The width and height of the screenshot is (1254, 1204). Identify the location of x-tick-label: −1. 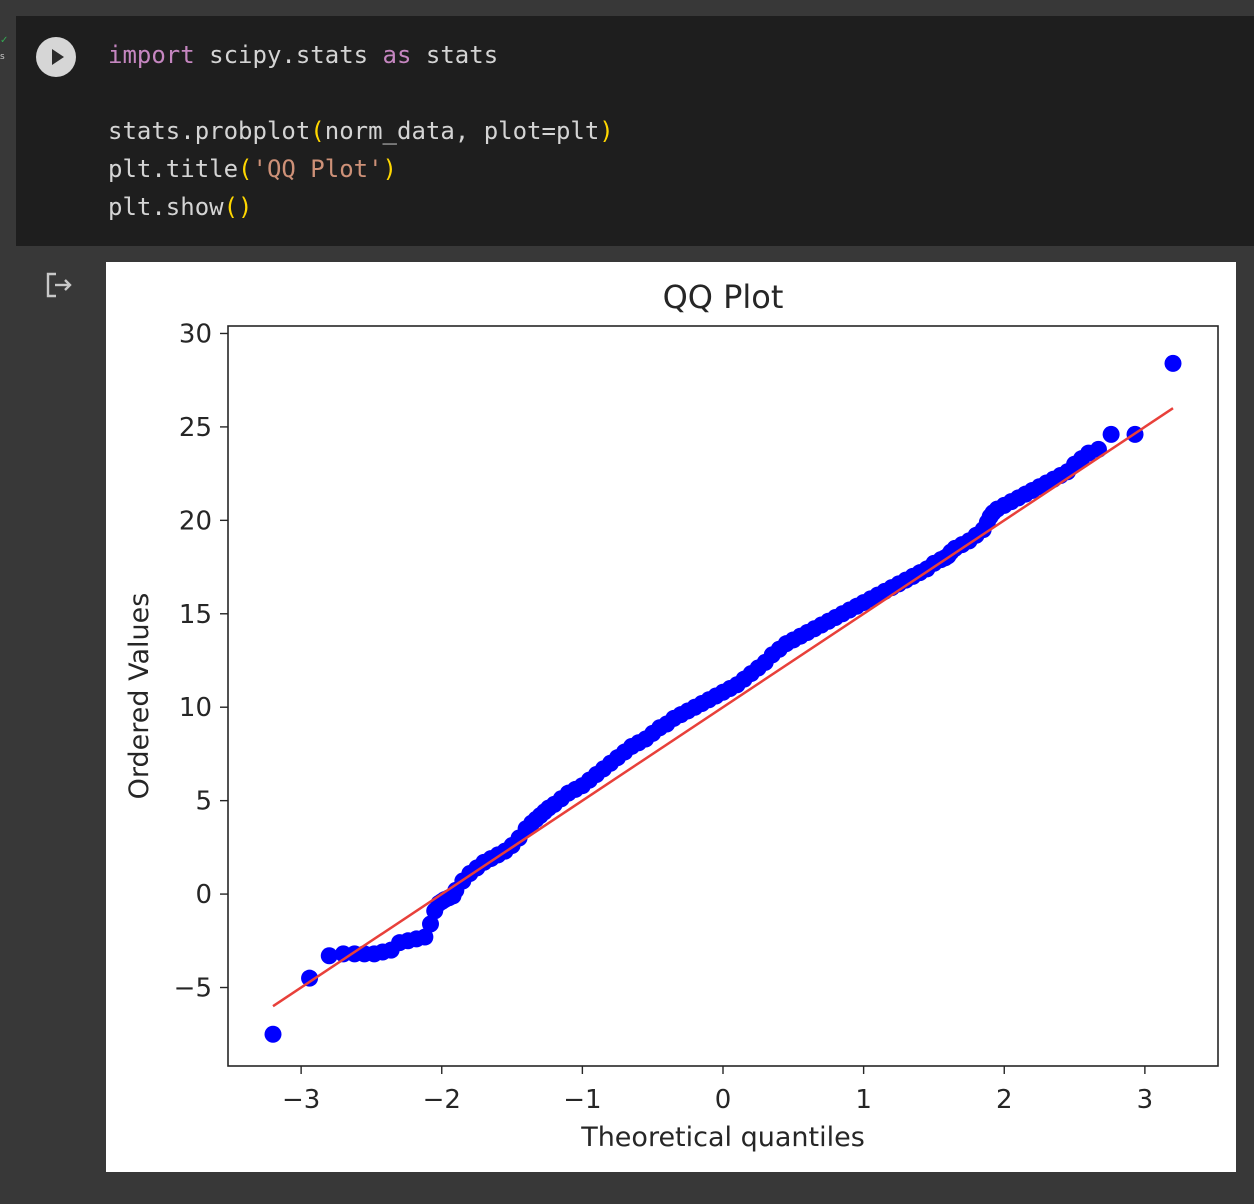
(582, 1100).